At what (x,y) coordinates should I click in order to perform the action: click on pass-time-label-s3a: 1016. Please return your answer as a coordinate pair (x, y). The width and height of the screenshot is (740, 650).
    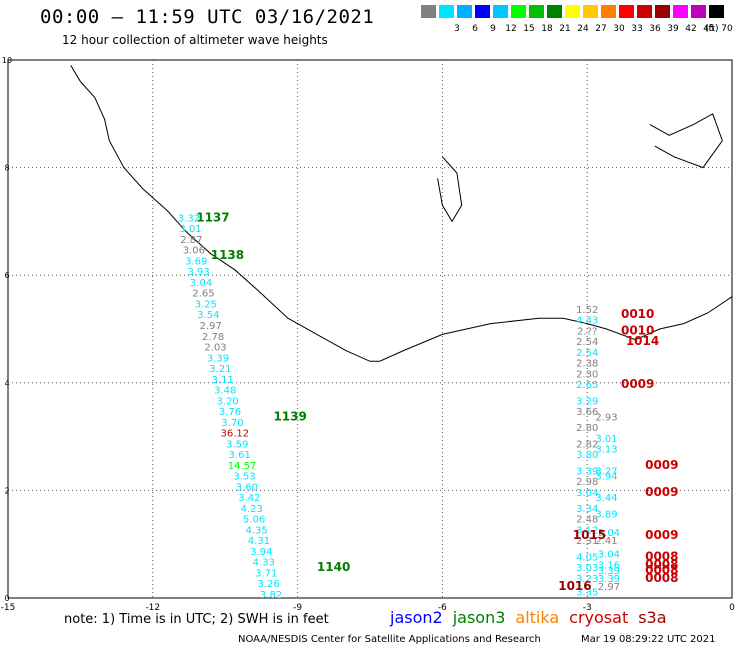
    Looking at the image, I should click on (574, 586).